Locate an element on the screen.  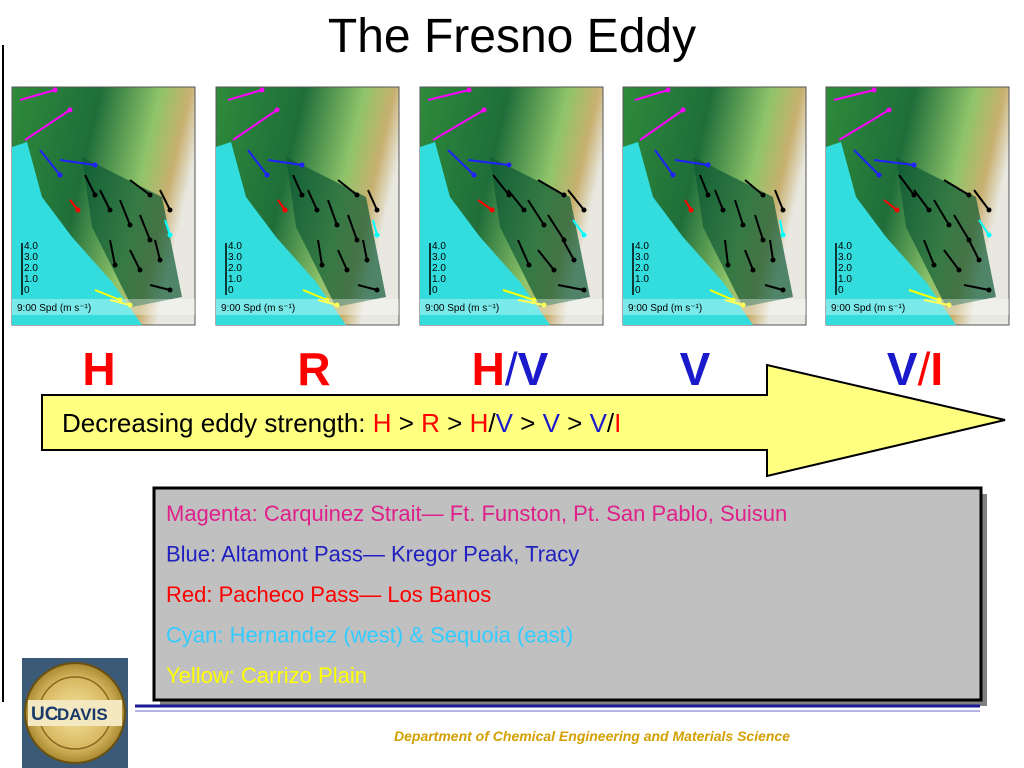
map-label-part: H is located at coordinates (98, 369).